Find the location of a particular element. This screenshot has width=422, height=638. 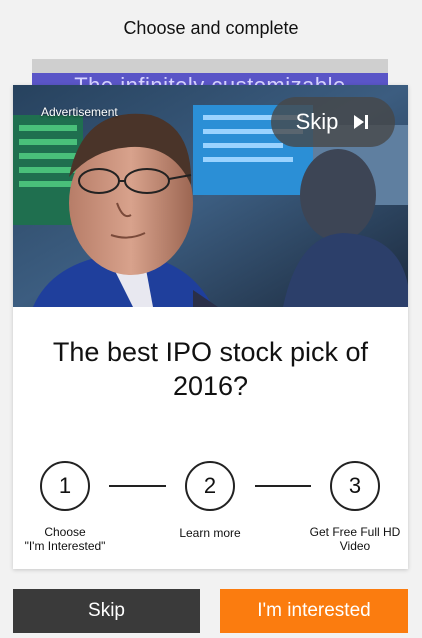

ad-headline: The best IPO stock pick of 2016? is located at coordinates (210, 369).